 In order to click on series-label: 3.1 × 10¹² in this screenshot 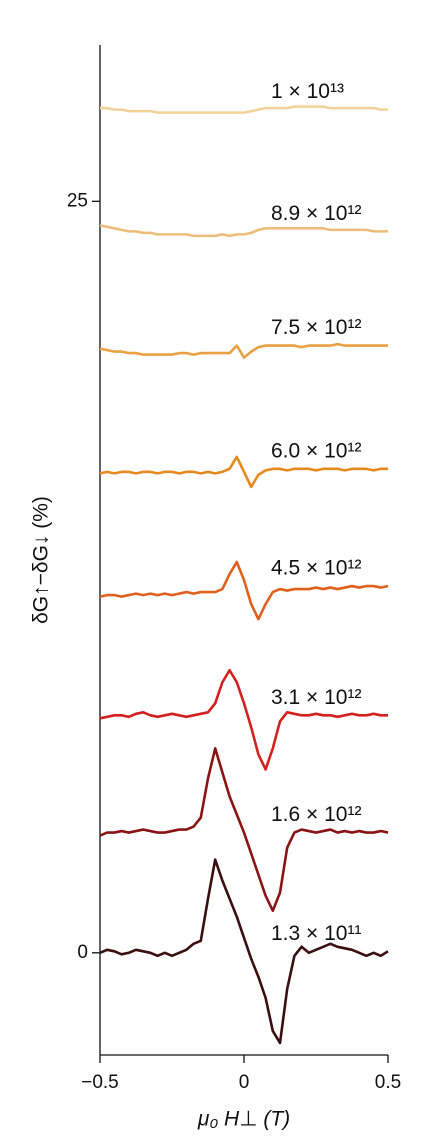, I will do `click(316, 697)`.